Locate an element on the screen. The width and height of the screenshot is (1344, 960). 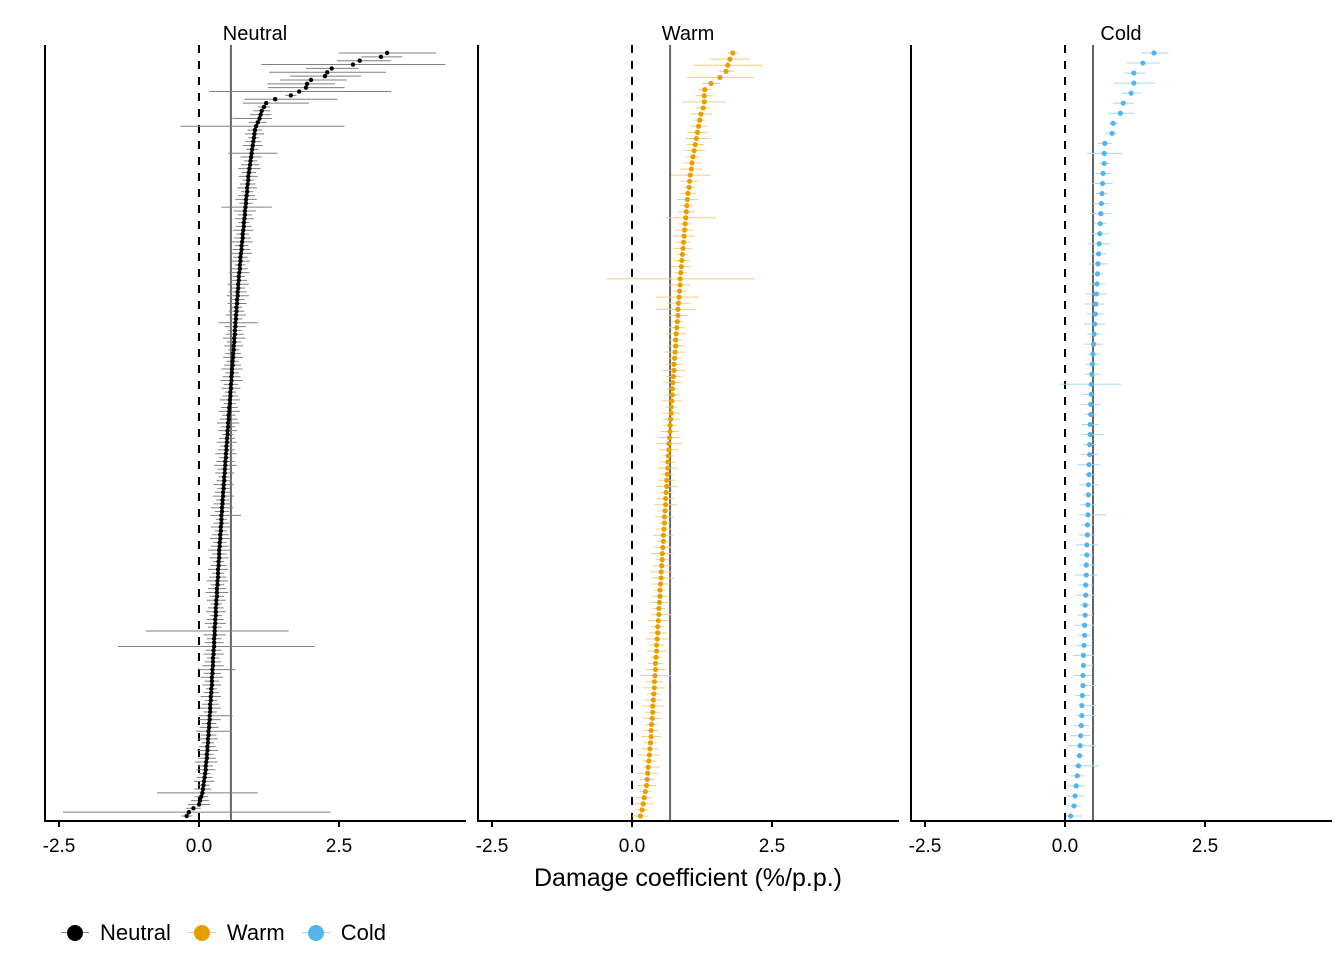
legend-key-warm is located at coordinates (202, 933).